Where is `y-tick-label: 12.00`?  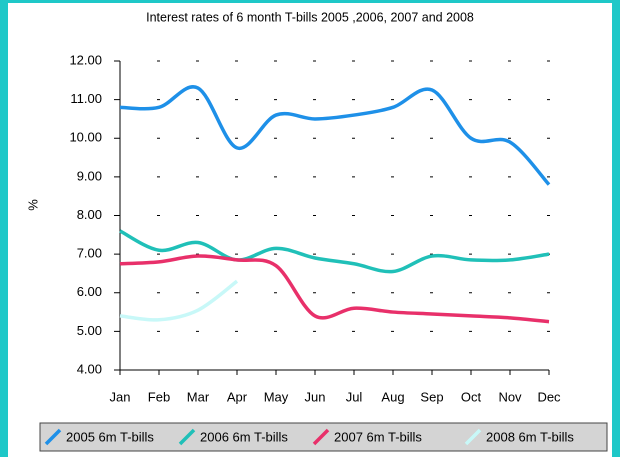 y-tick-label: 12.00 is located at coordinates (85, 59).